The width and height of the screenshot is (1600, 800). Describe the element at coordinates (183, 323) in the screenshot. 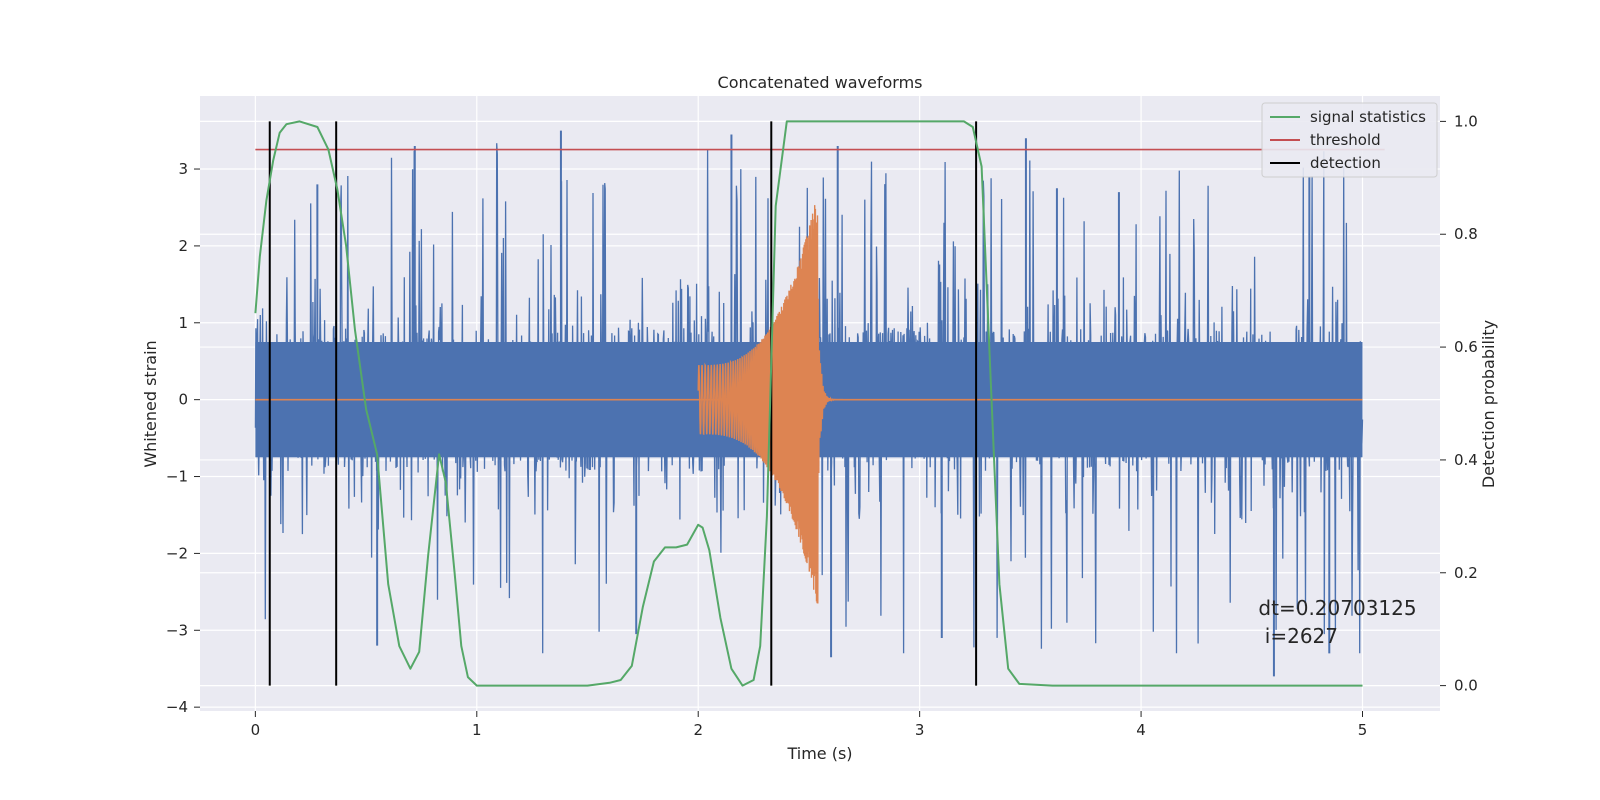

I see `y-left-tick-label-2: 1` at that location.